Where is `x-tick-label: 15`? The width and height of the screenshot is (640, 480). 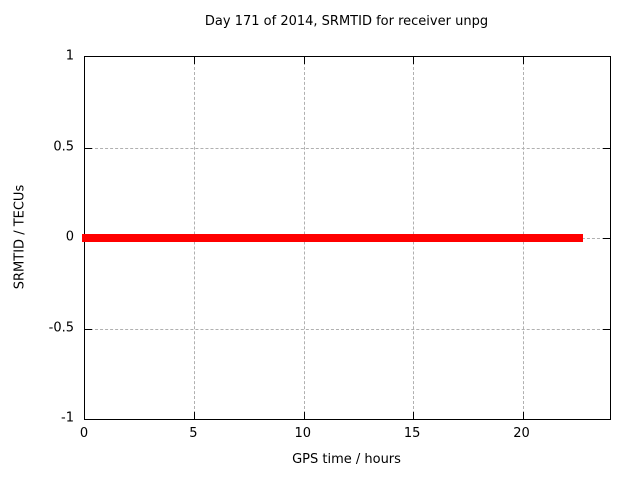
x-tick-label: 15 is located at coordinates (412, 433).